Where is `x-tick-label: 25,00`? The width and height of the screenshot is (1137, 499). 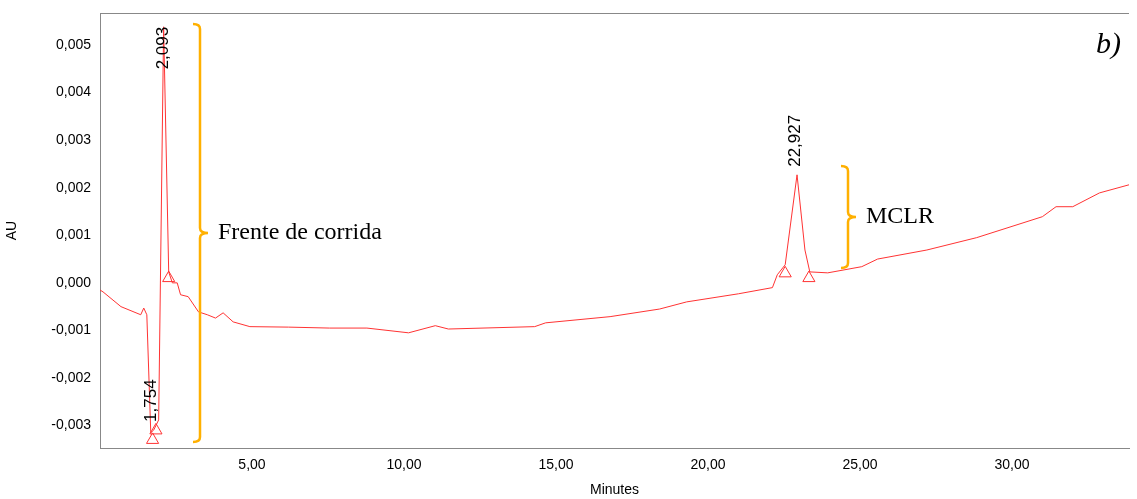
x-tick-label: 25,00 is located at coordinates (860, 464).